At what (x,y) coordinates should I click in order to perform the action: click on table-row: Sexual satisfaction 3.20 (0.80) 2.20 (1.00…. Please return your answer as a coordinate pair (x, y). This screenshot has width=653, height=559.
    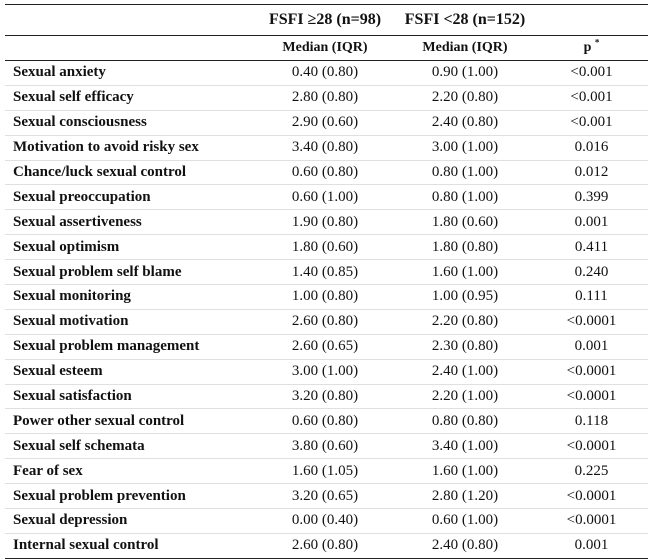
    Looking at the image, I should click on (326, 397).